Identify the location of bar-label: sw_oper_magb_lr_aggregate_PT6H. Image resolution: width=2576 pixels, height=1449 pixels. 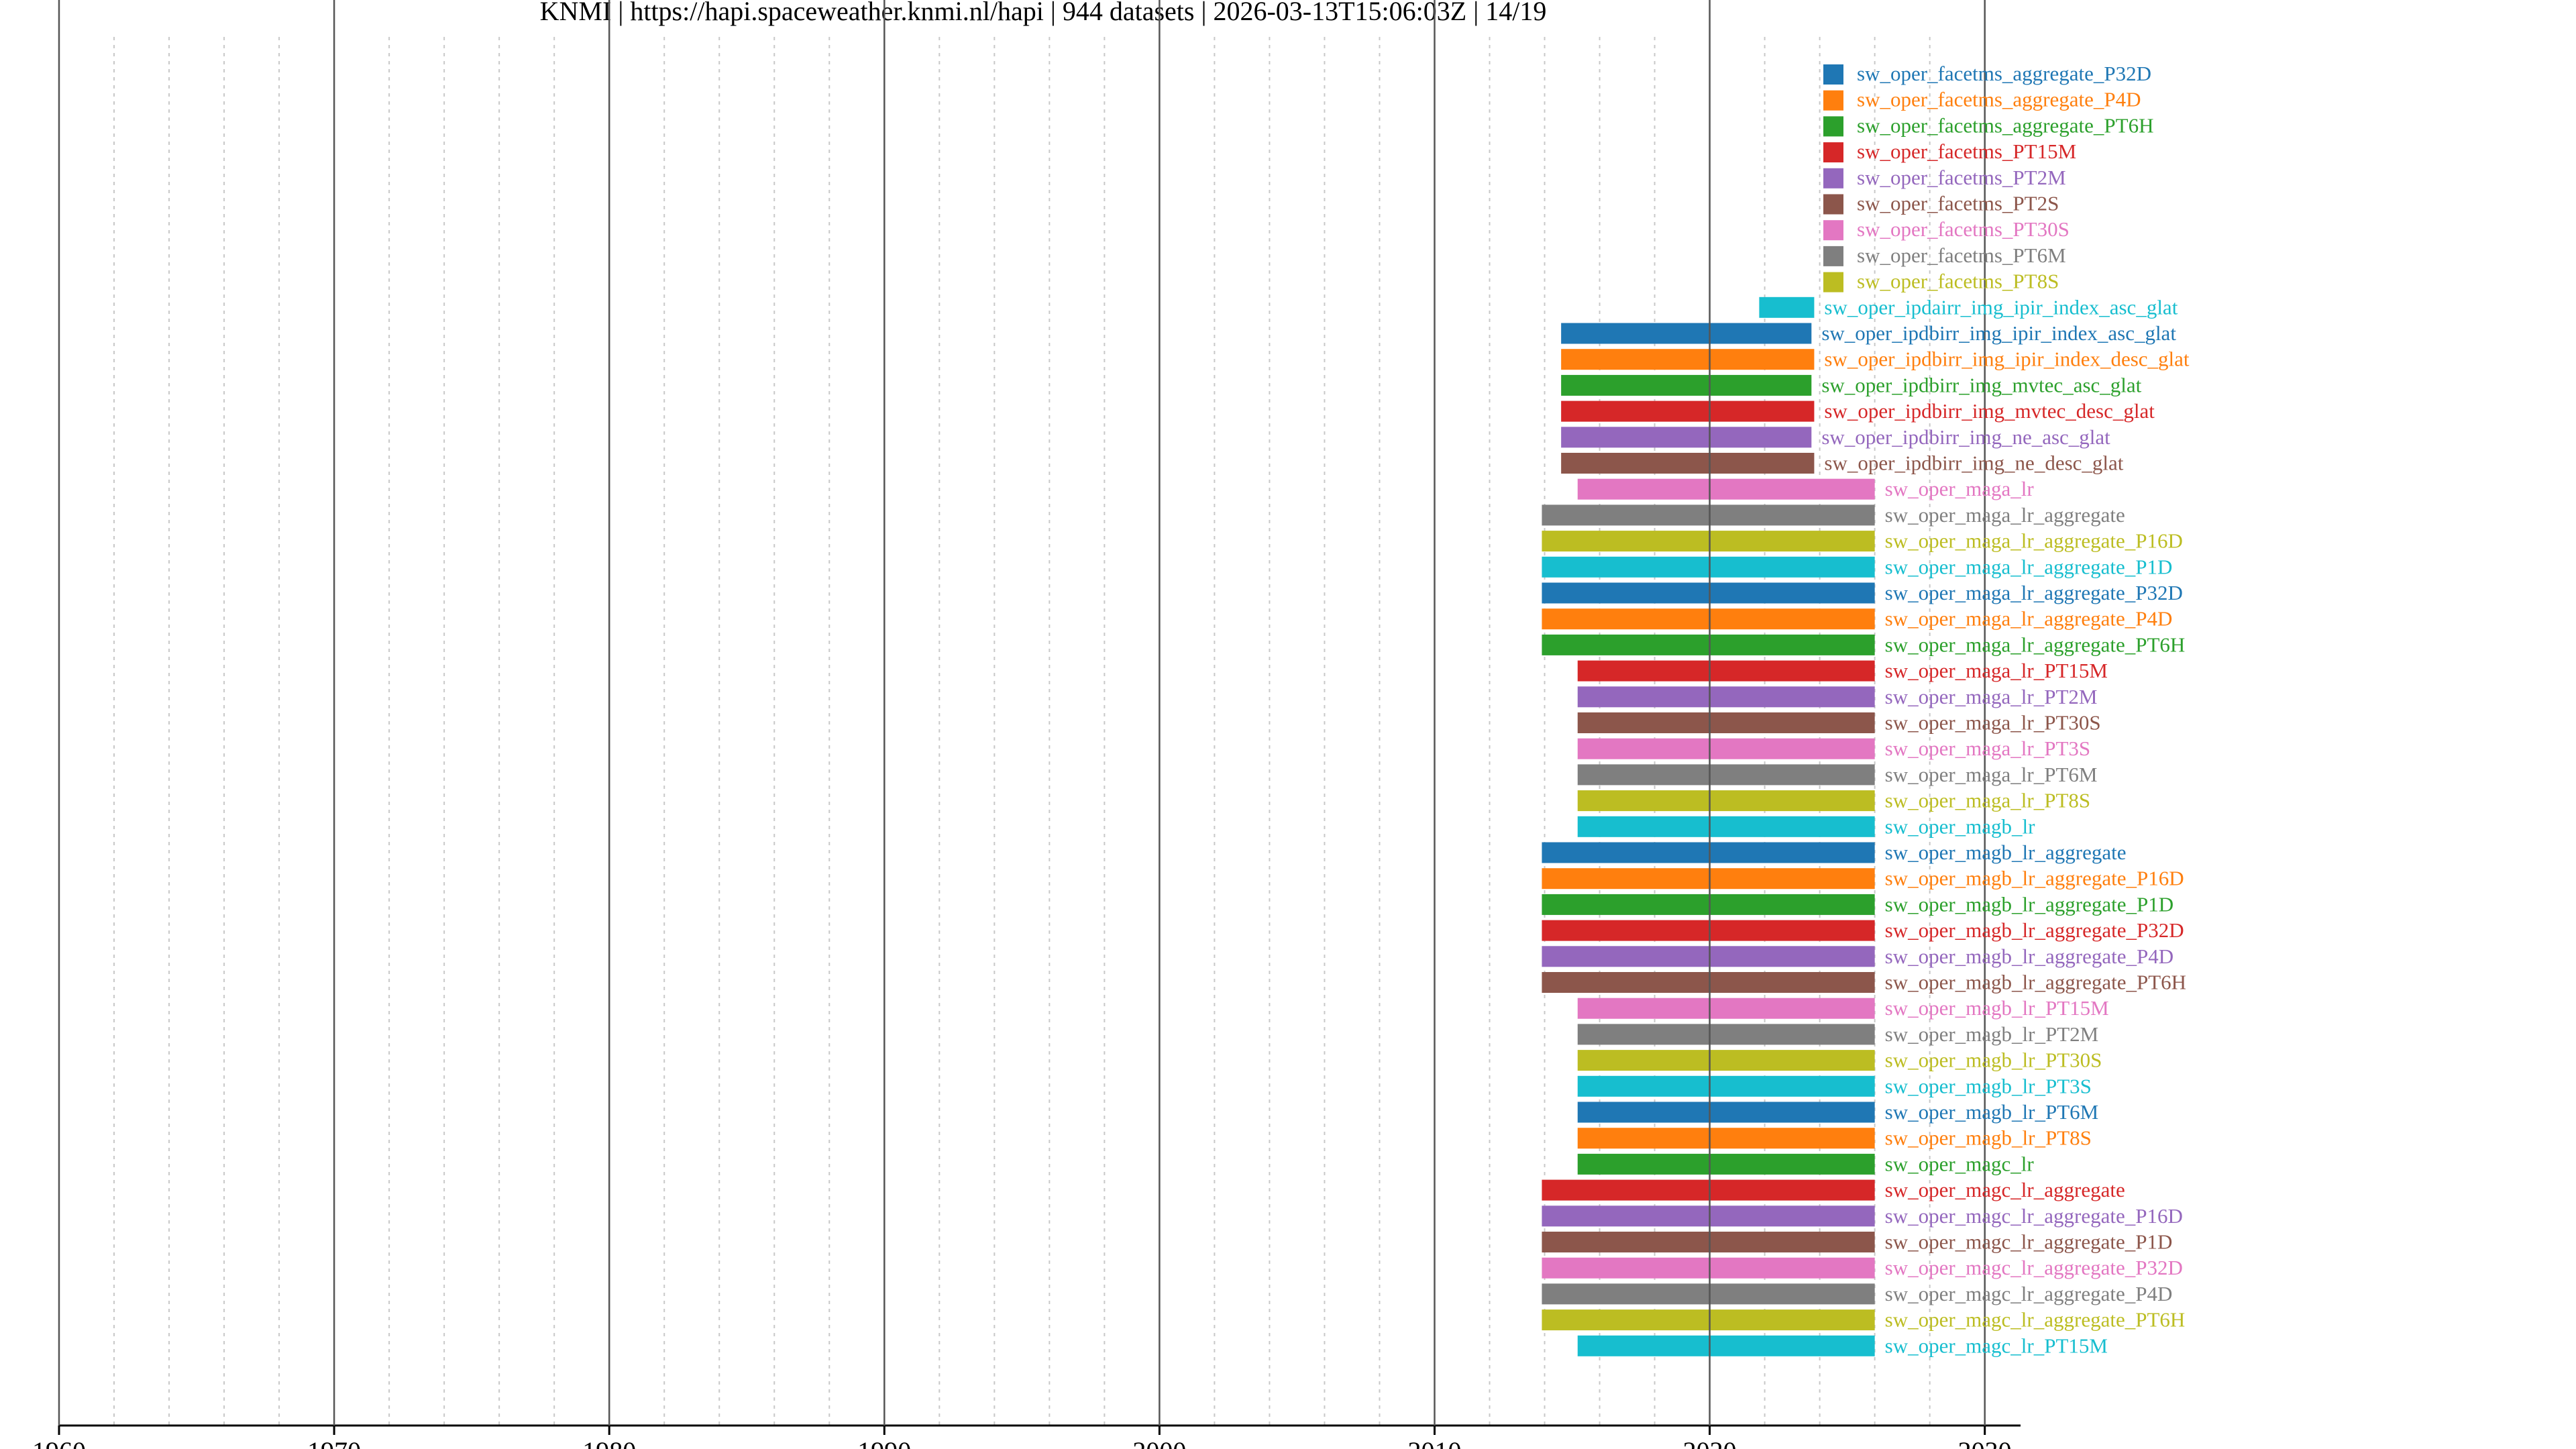
(2035, 982).